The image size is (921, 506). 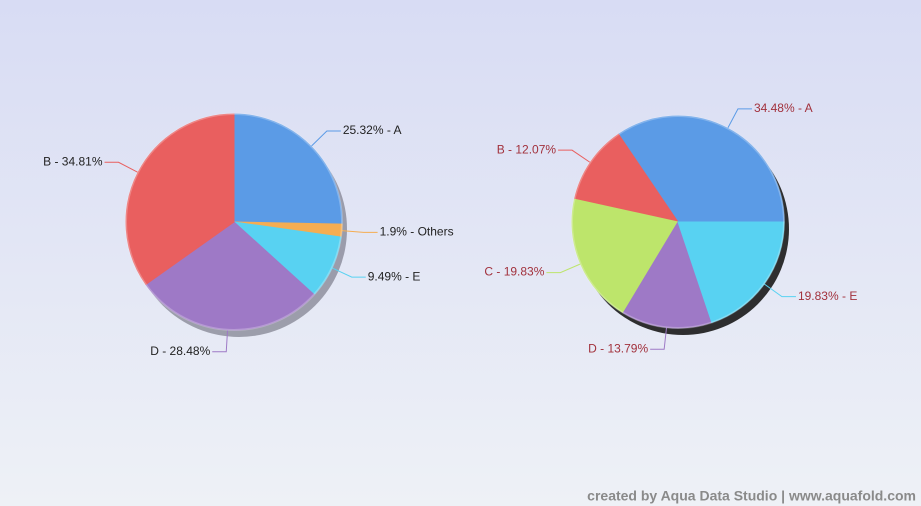 I want to click on data-label: 25.32% - A, so click(x=372, y=130).